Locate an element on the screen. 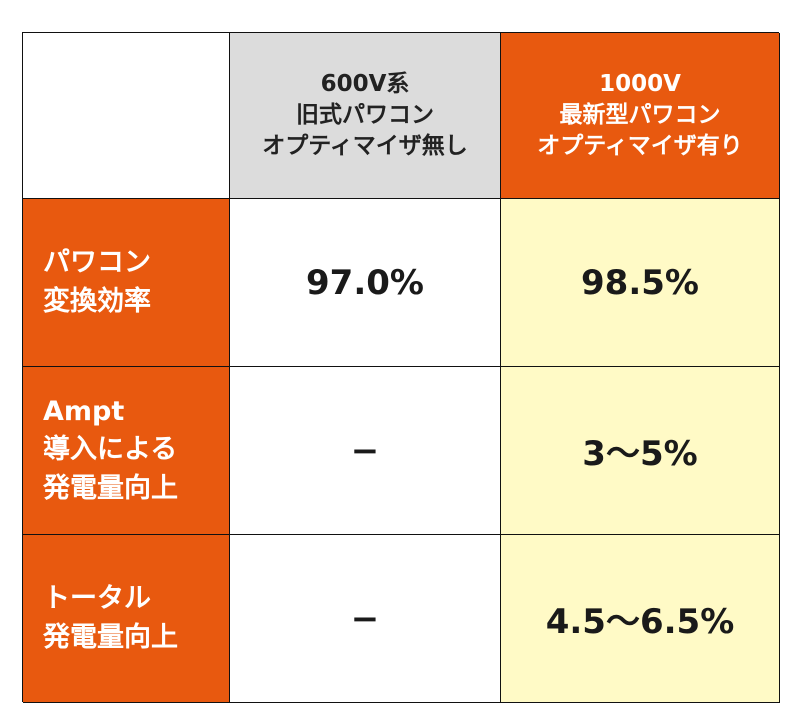  row-label: トータル 発電量向上 is located at coordinates (110, 618).